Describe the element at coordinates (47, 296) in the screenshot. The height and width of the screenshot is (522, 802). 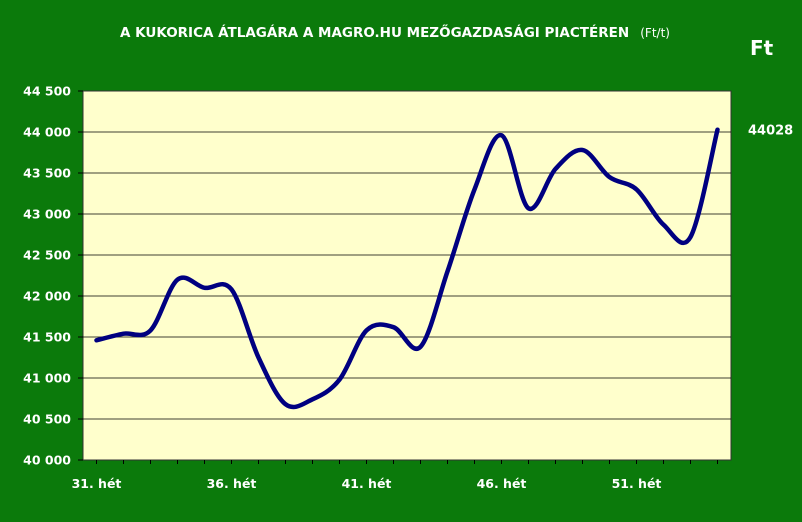
I see `y-tick-label: 42 000` at that location.